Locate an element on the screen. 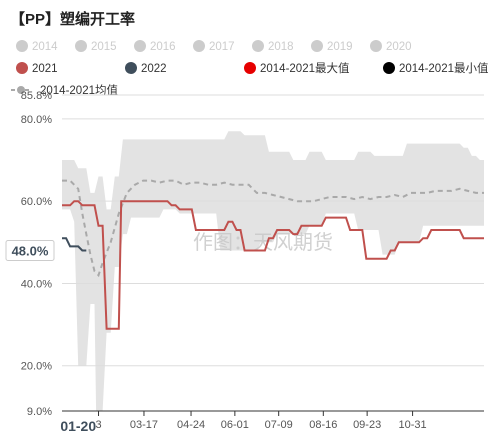 The width and height of the screenshot is (494, 437). legend-label-series_2021: 2021 is located at coordinates (45, 69).